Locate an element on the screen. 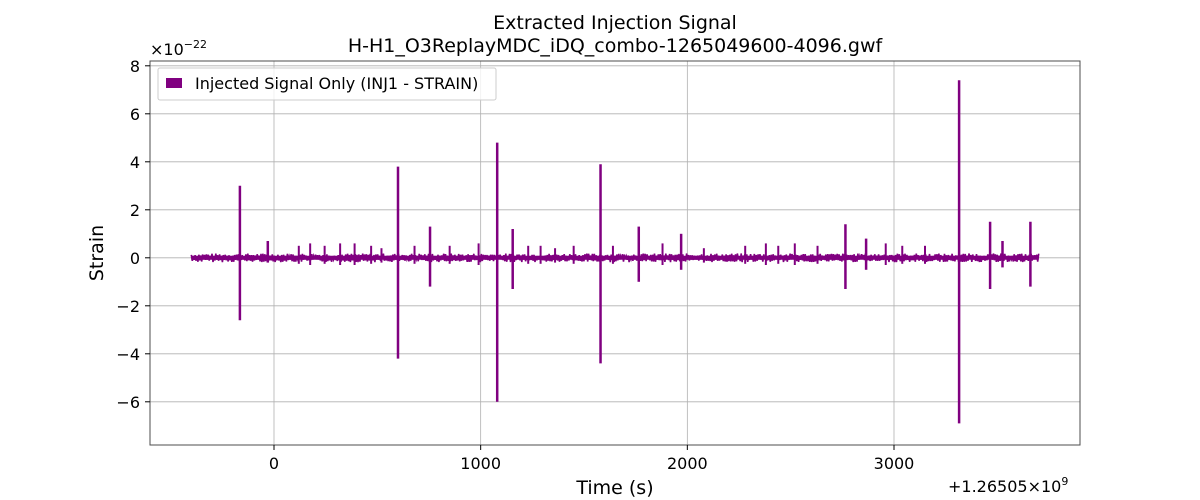 Image resolution: width=1200 pixels, height=500 pixels. y-tick-label: 8 is located at coordinates (135, 66).